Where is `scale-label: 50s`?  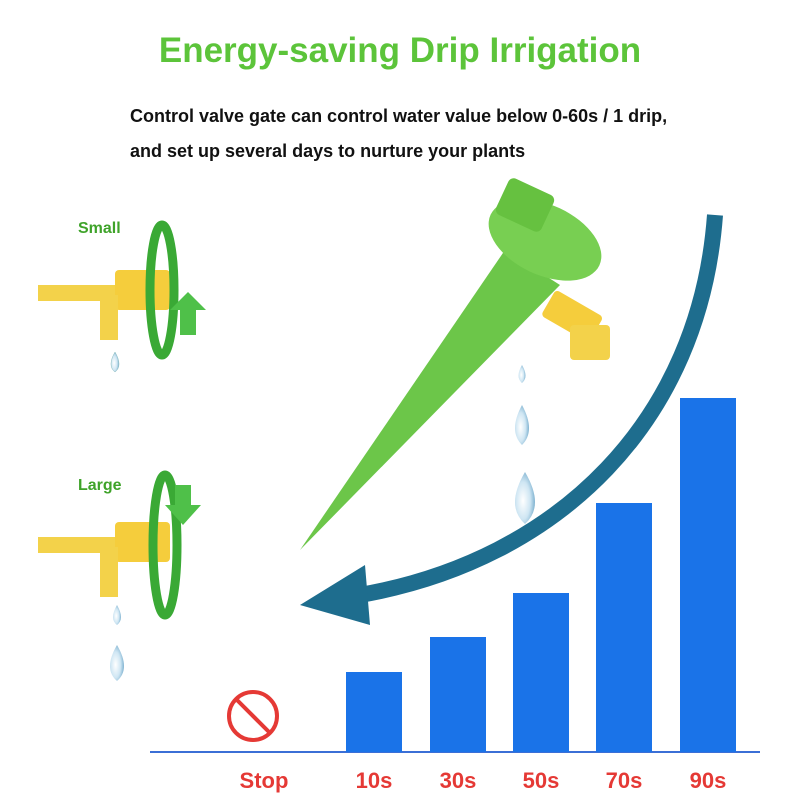
scale-label: 50s is located at coordinates (541, 780).